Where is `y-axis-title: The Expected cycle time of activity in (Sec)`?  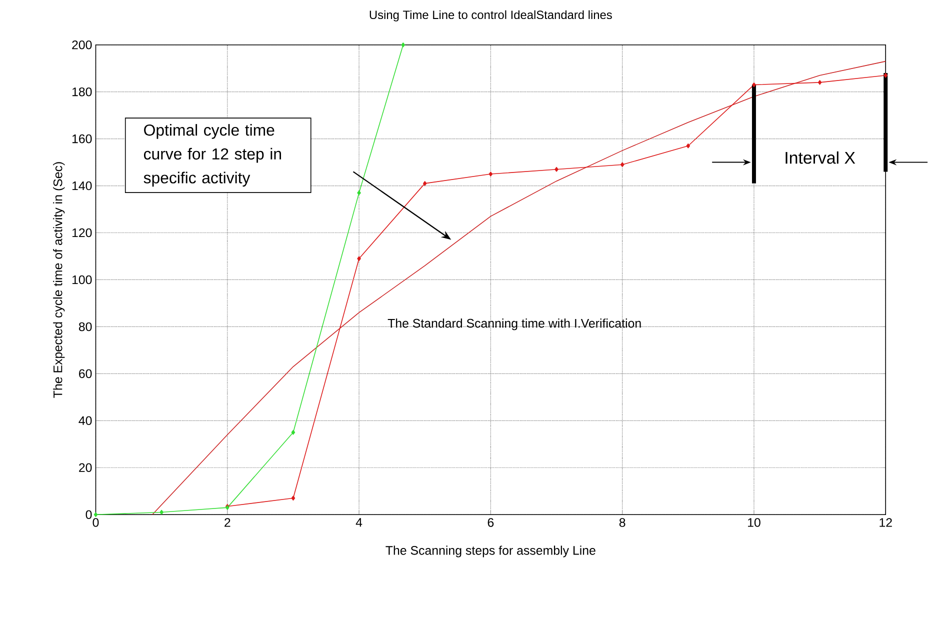
y-axis-title: The Expected cycle time of activity in (Sec) is located at coordinates (59, 280).